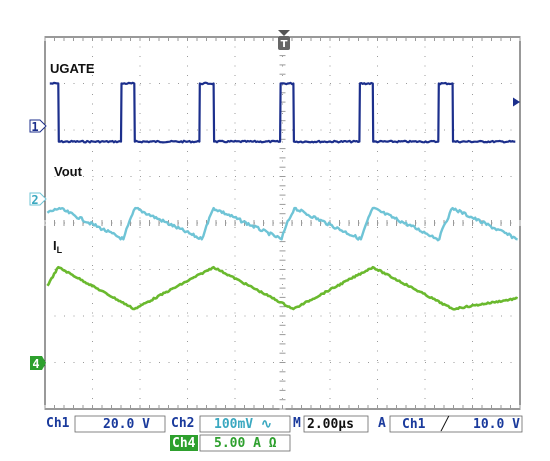 The image size is (550, 461). I want to click on ugate-label: UGATE, so click(72, 68).